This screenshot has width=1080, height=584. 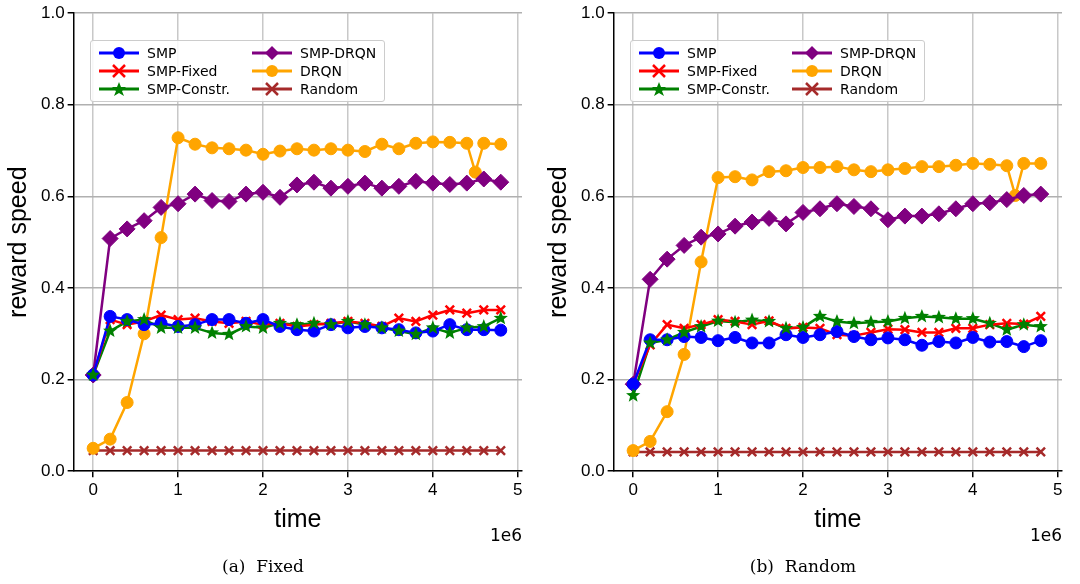 What do you see at coordinates (263, 566) in the screenshot?
I see `text: (a) Fixed` at bounding box center [263, 566].